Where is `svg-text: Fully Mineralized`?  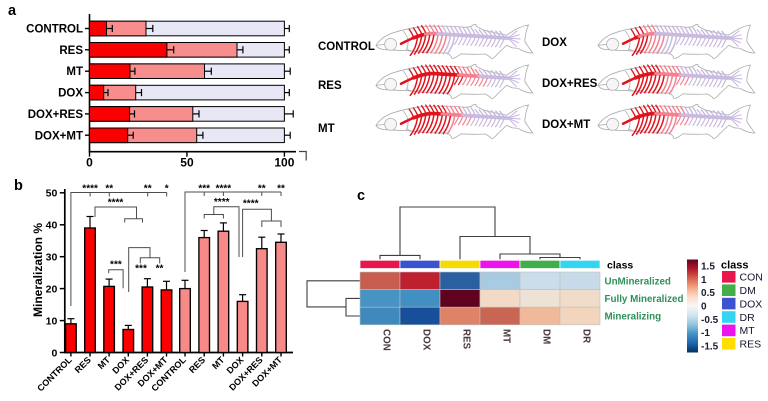 svg-text: Fully Mineralized is located at coordinates (644, 299).